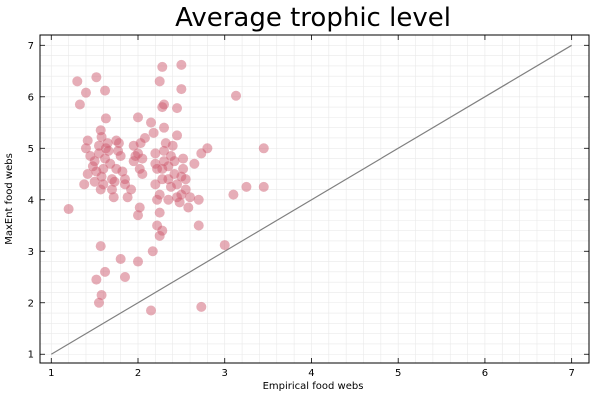 The width and height of the screenshot is (600, 400). What do you see at coordinates (31, 303) in the screenshot?
I see `y-tick-label: 2` at bounding box center [31, 303].